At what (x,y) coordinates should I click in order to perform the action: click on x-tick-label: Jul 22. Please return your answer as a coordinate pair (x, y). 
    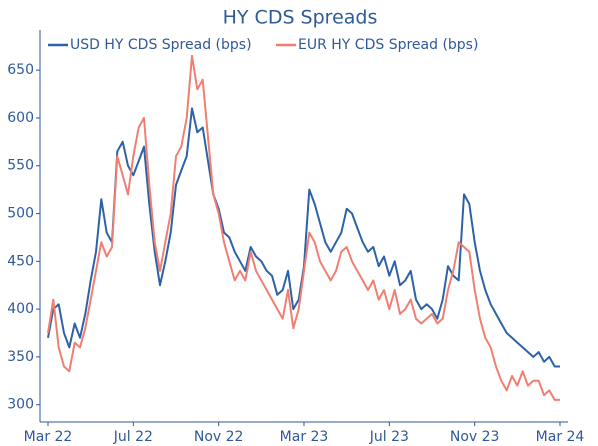
    Looking at the image, I should click on (133, 437).